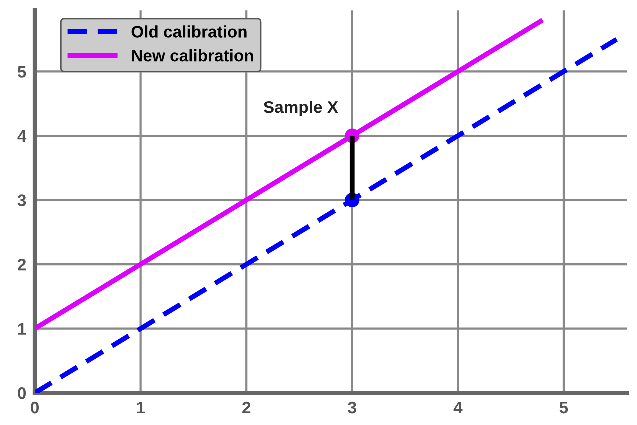  Describe the element at coordinates (246, 408) in the screenshot. I see `x-tick-label: 2` at that location.